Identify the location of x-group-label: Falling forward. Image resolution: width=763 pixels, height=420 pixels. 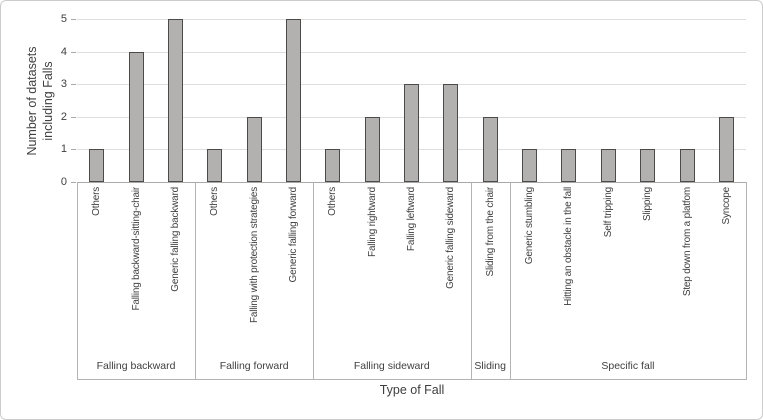
(254, 366).